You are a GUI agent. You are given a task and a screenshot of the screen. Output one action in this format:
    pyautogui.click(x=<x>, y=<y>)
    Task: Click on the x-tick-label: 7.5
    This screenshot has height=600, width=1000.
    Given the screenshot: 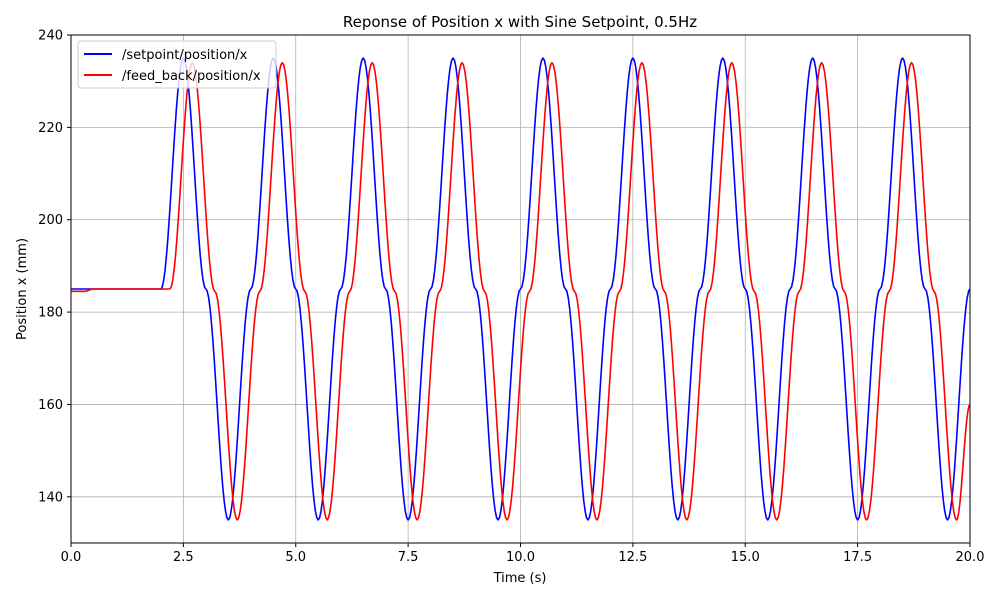 What is the action you would take?
    pyautogui.click(x=408, y=557)
    